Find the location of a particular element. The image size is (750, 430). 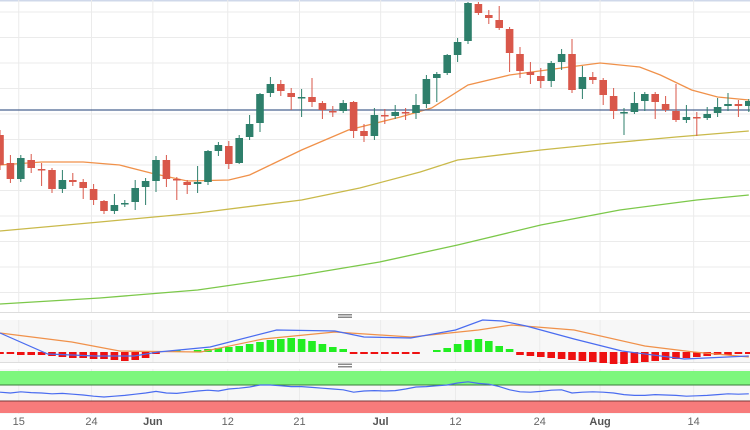

panel-separator is located at coordinates (375, 316).